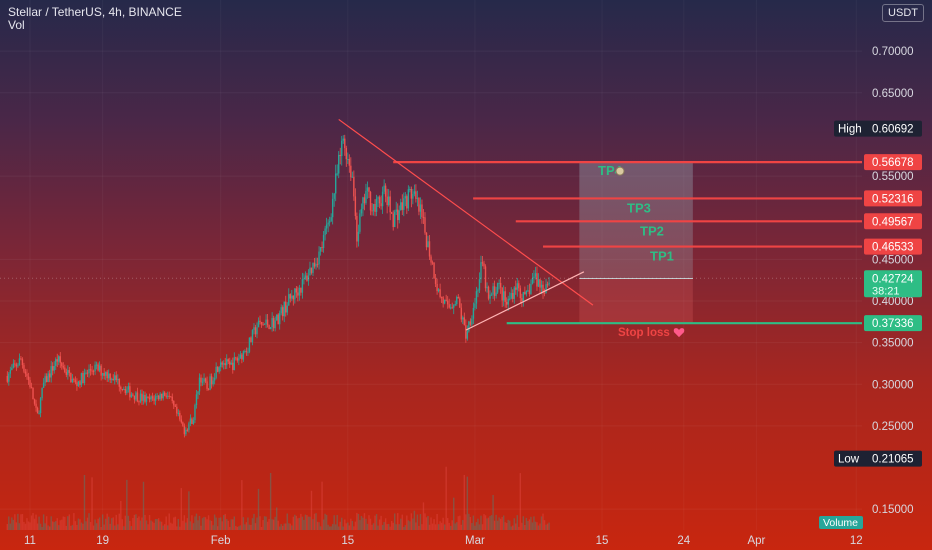 Image resolution: width=932 pixels, height=550 pixels. I want to click on ascending-trendline, so click(525, 301).